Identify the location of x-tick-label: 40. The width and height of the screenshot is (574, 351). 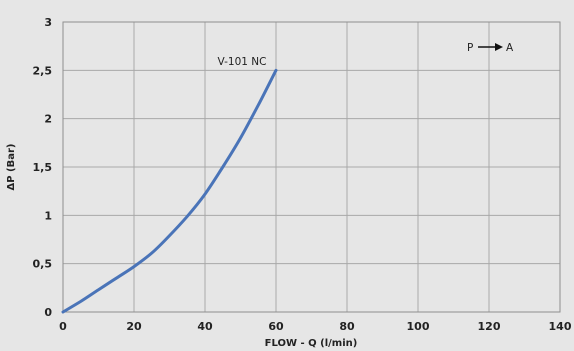
(205, 326).